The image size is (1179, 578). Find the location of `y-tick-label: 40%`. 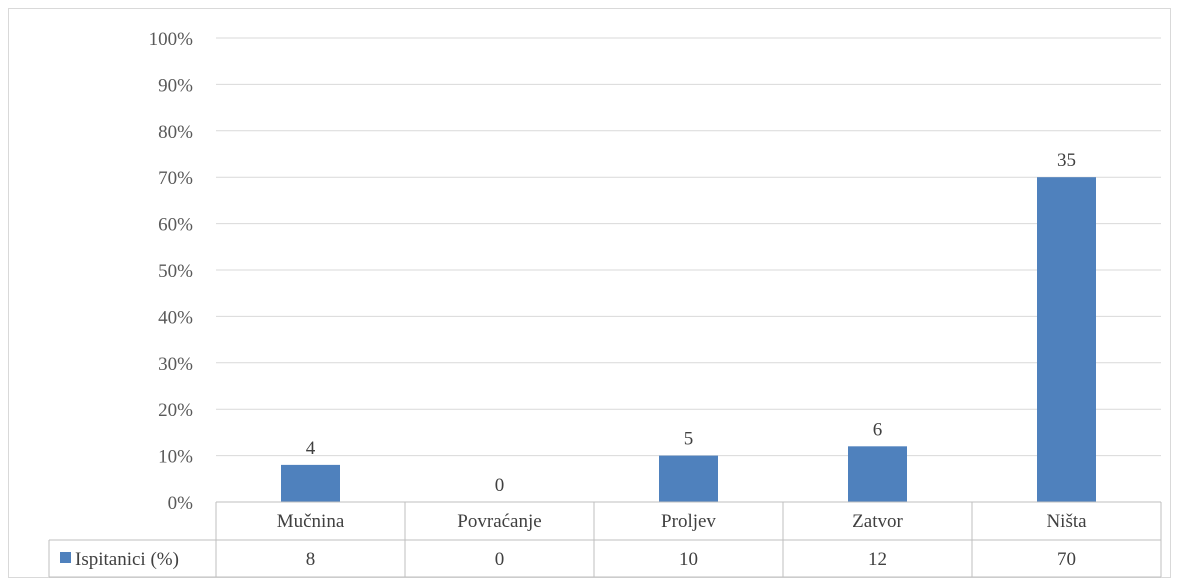

y-tick-label: 40% is located at coordinates (175, 317).